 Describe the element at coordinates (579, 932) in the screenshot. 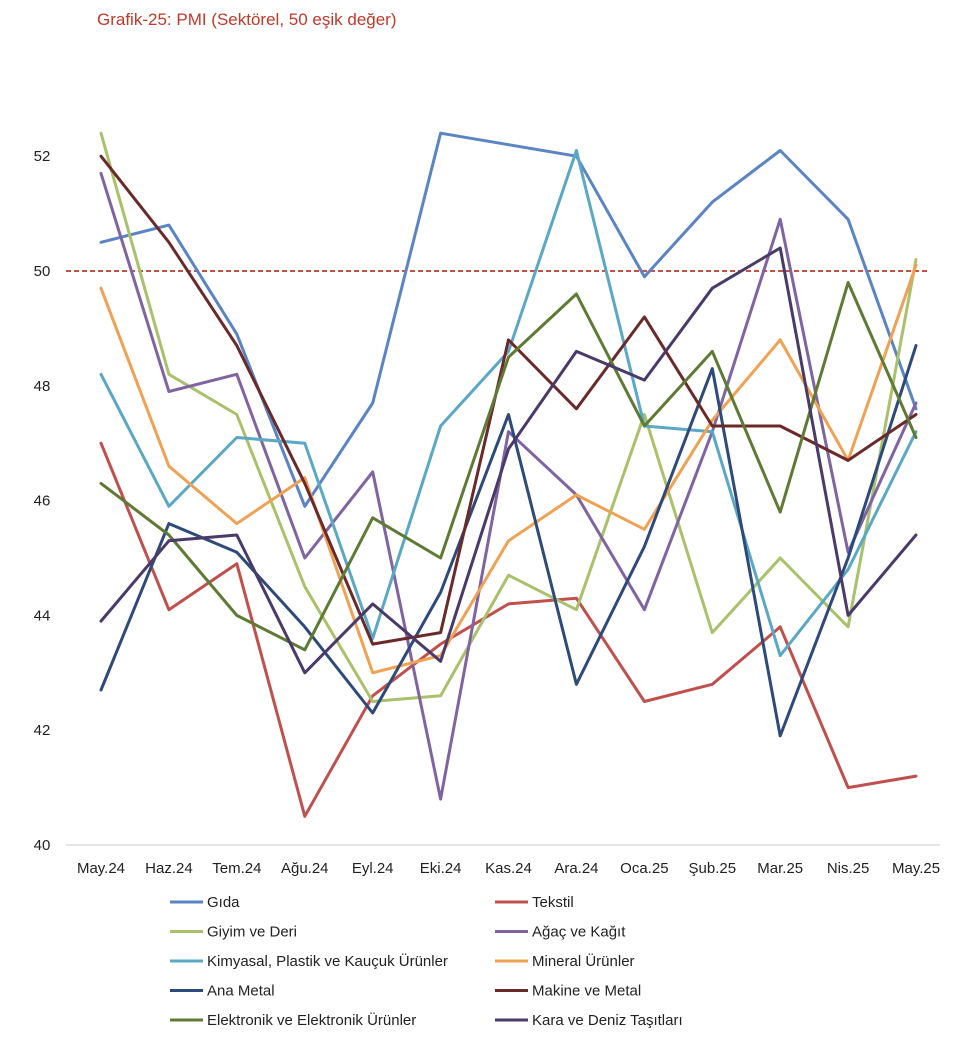

I see `legend-label-3: Ağaç ve Kağıt` at that location.